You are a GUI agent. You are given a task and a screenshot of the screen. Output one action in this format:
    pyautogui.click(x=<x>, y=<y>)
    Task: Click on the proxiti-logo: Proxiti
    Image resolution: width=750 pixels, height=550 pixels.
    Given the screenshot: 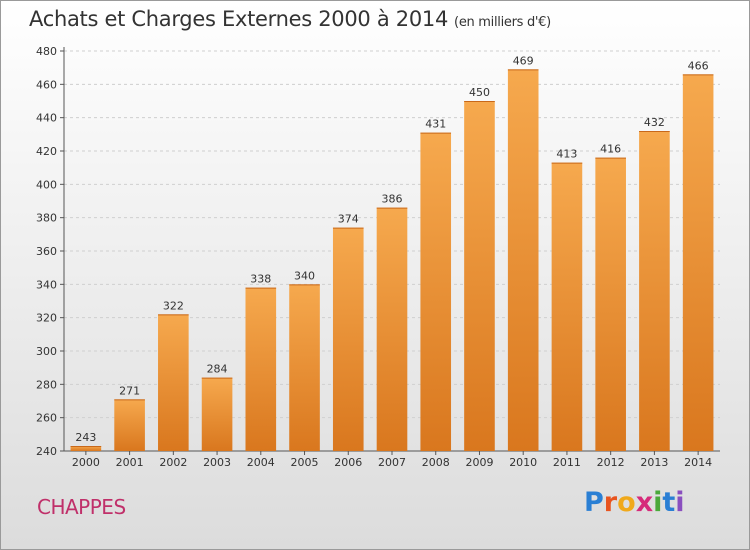 What is the action you would take?
    pyautogui.click(x=634, y=502)
    